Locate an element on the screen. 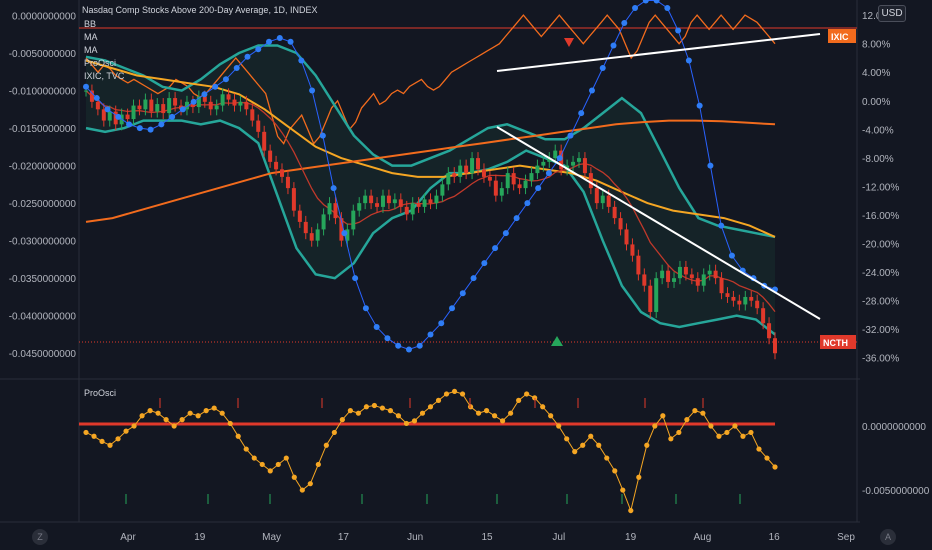 The height and width of the screenshot is (550, 932). legend-ma-2: MA is located at coordinates (91, 50).